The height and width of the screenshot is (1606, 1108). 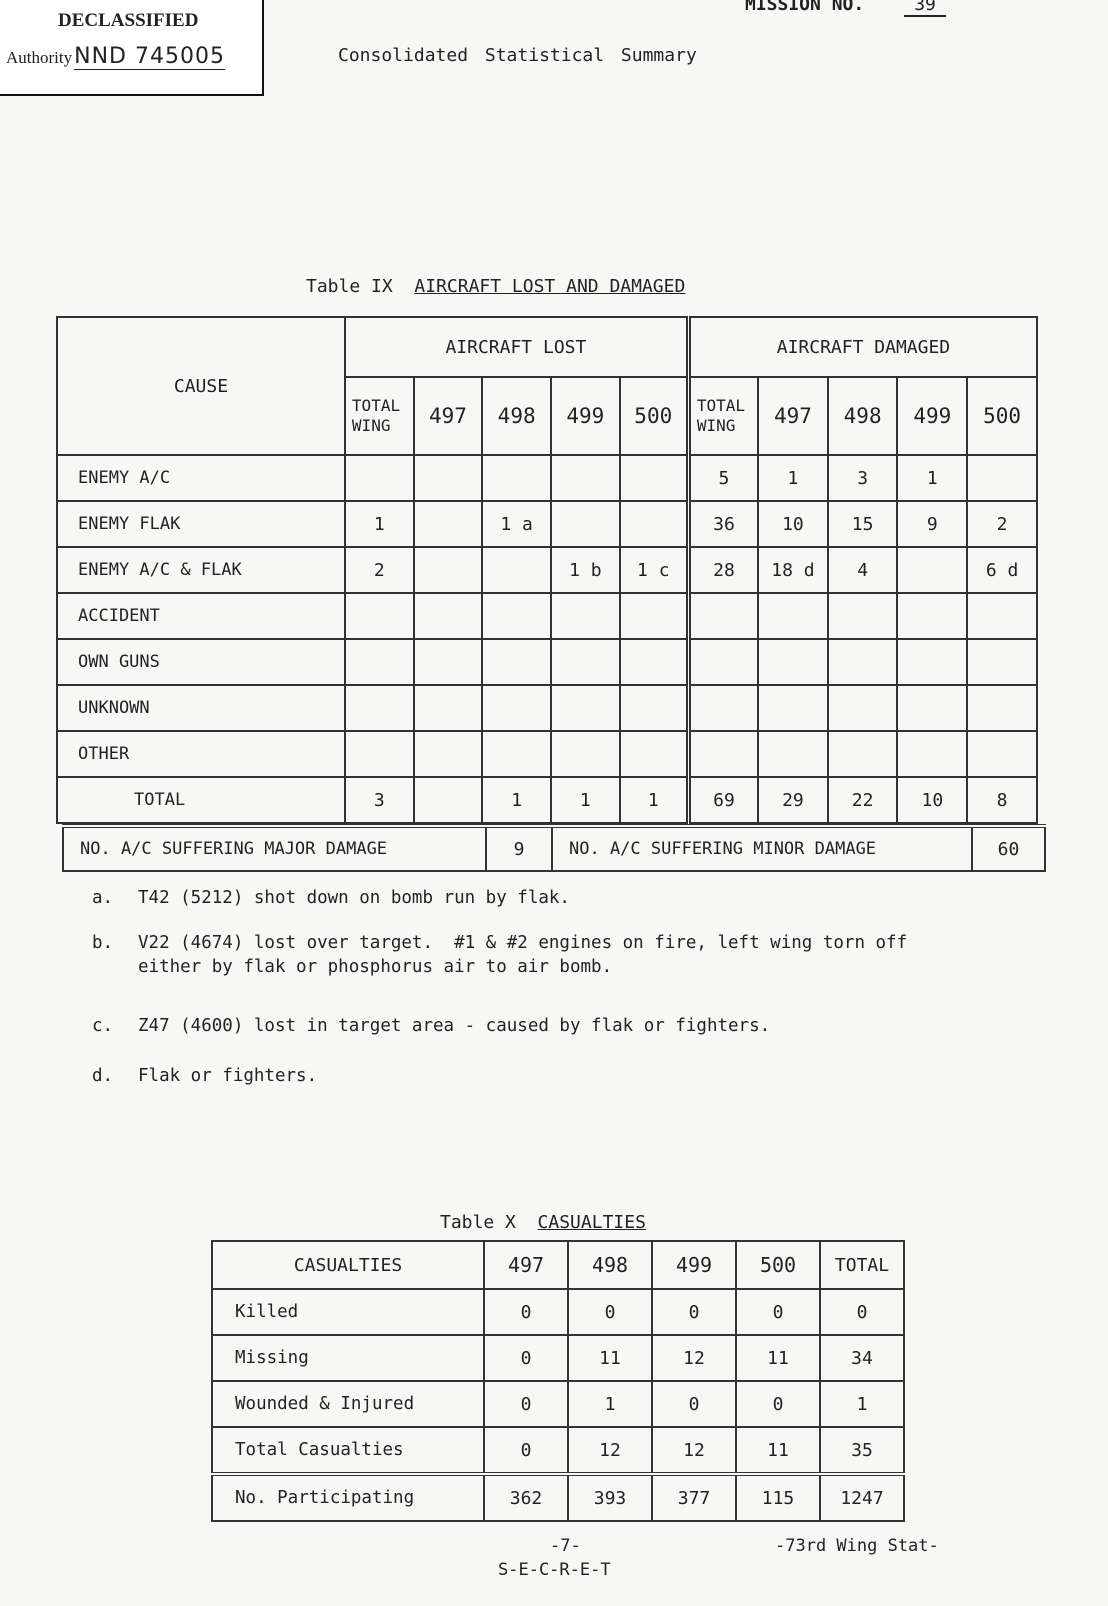 What do you see at coordinates (862, 1450) in the screenshot?
I see `value-cell: 35` at bounding box center [862, 1450].